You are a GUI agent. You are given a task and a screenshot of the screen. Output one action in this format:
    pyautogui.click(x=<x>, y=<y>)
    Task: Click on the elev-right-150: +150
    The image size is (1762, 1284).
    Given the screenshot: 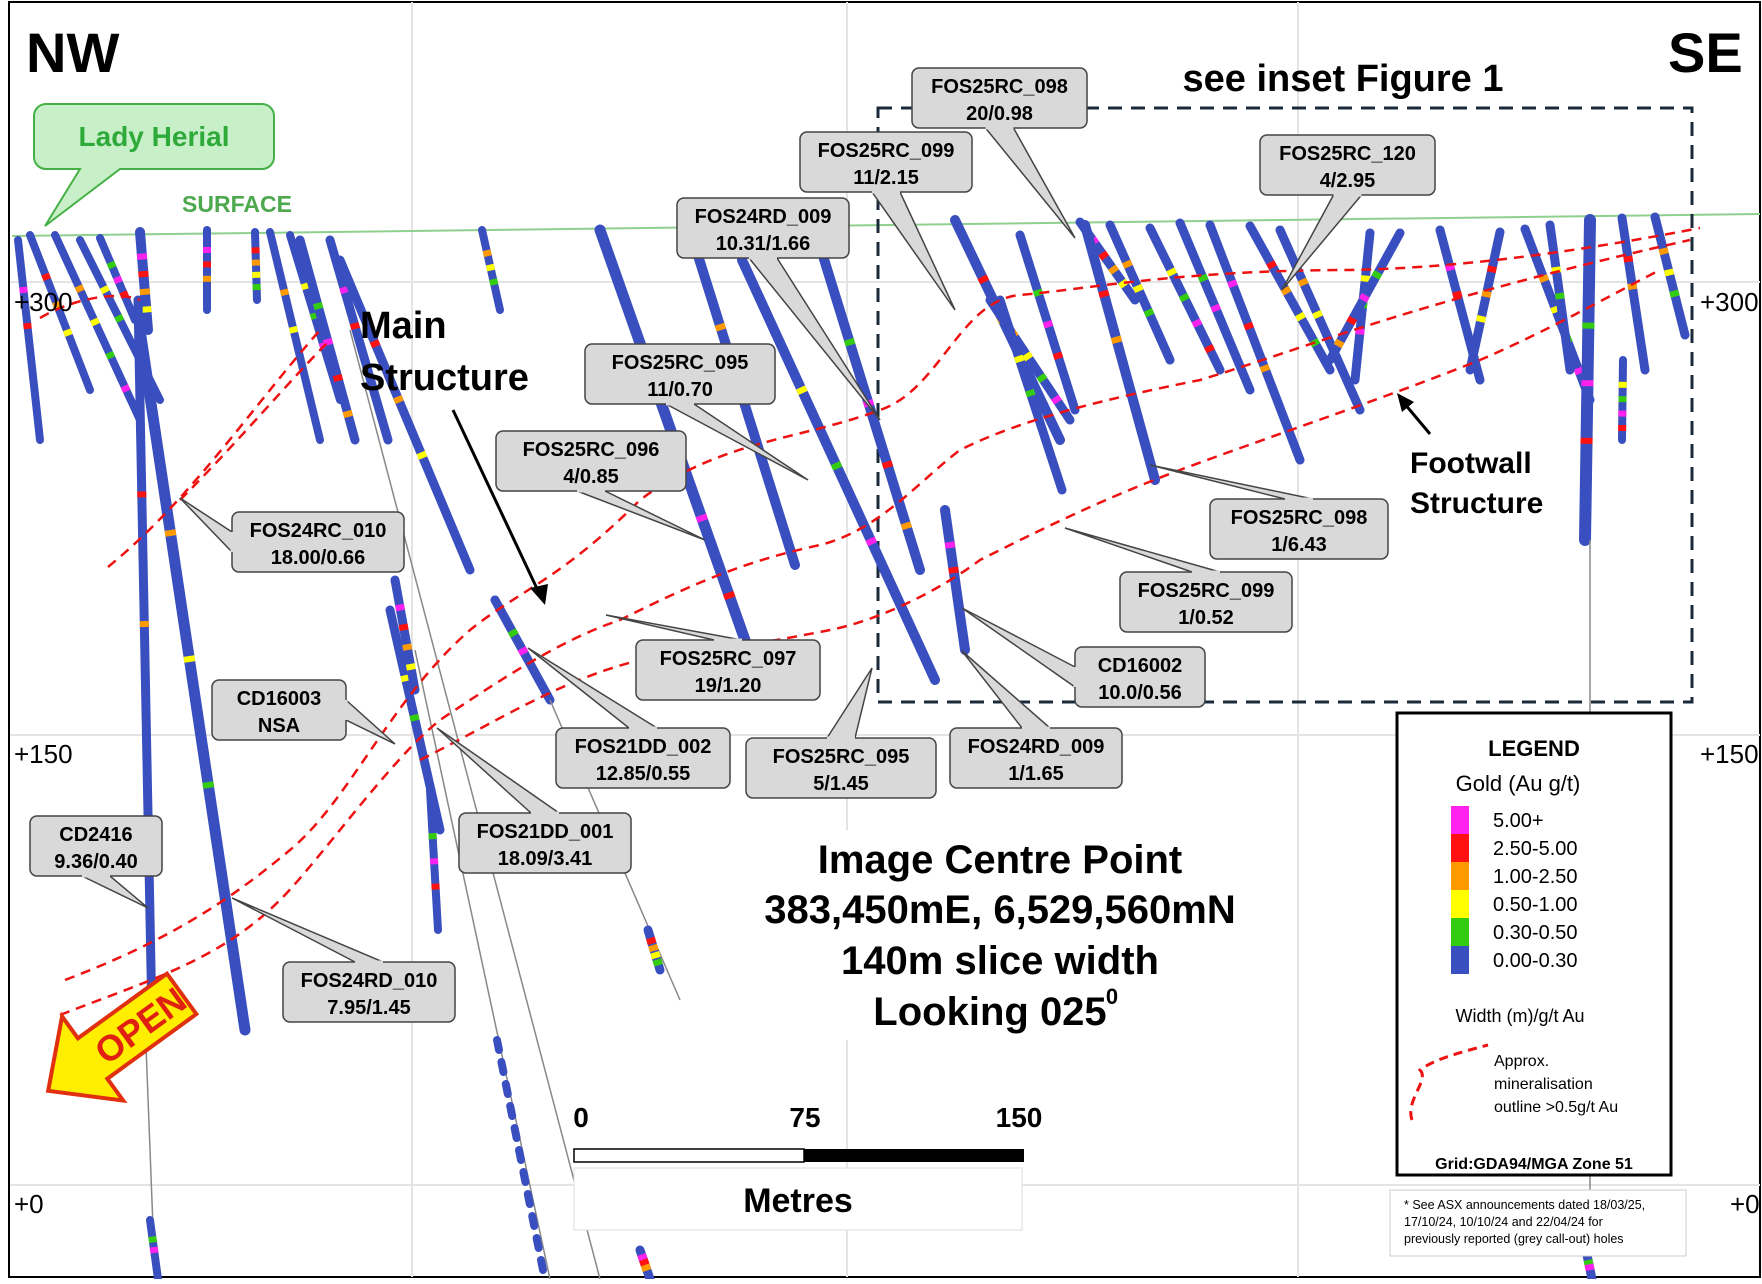 What is the action you would take?
    pyautogui.click(x=1729, y=754)
    